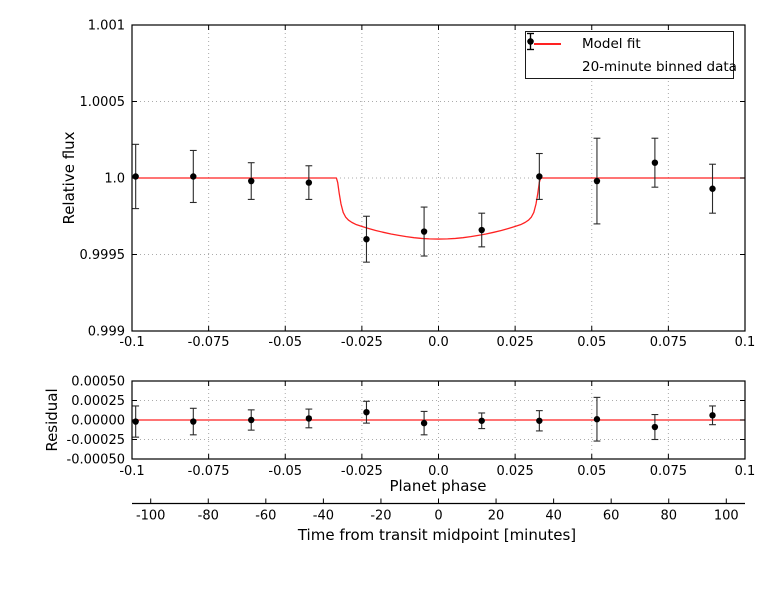  I want to click on tick-label: 0, so click(438, 516).